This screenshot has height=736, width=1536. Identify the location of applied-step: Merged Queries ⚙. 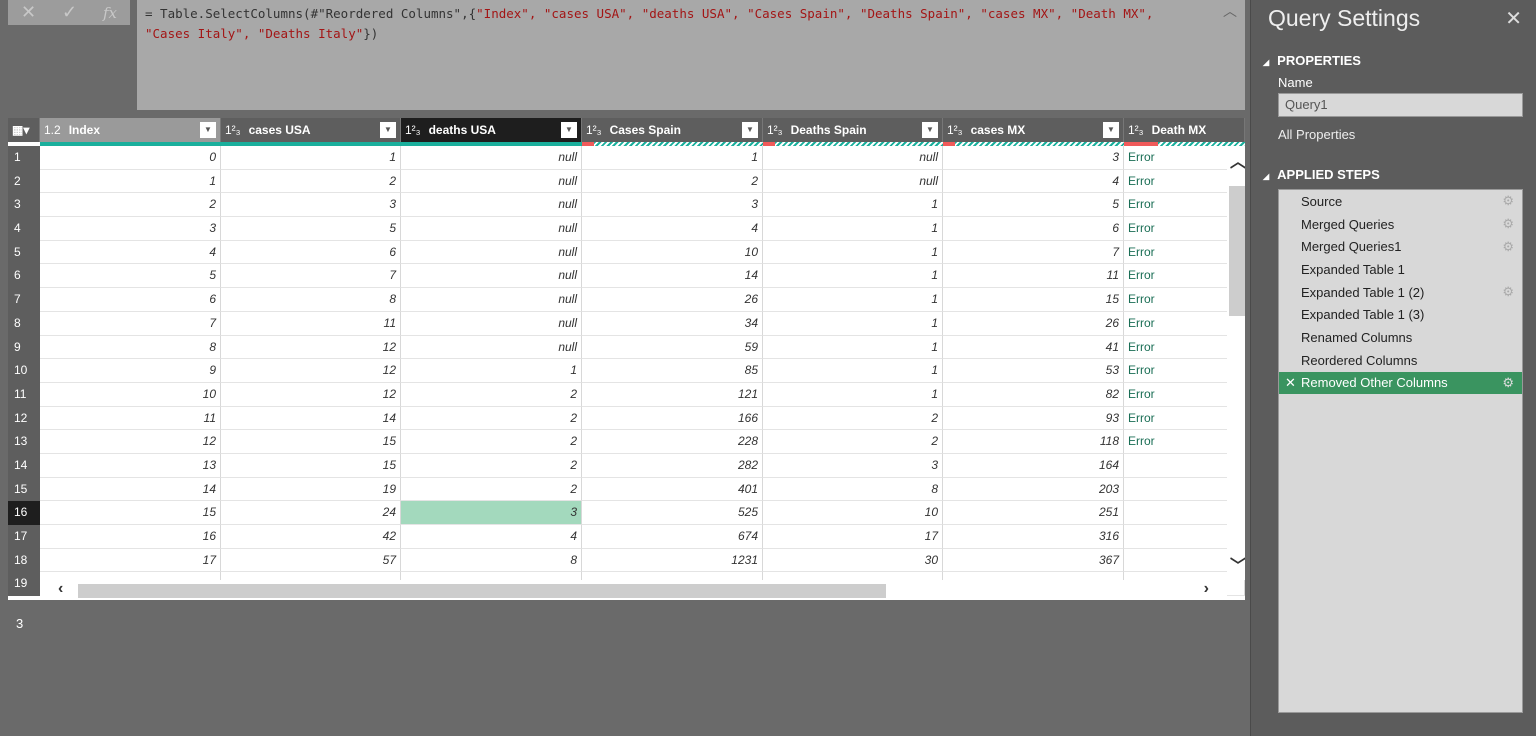
(1400, 224).